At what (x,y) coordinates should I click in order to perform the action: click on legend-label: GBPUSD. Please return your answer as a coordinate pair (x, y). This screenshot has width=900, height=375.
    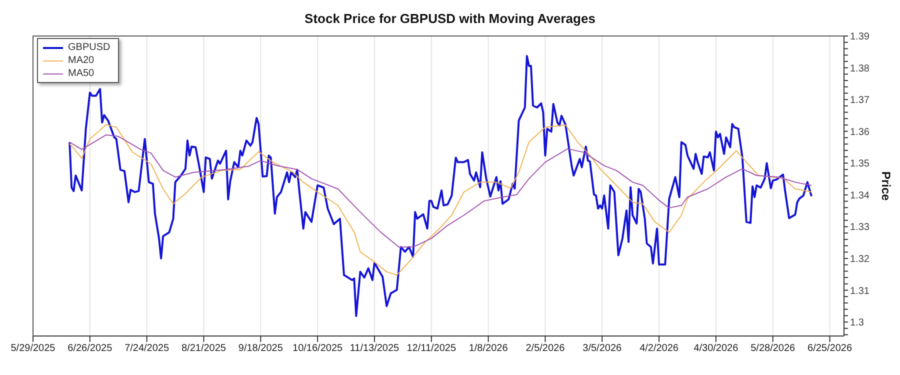
    Looking at the image, I should click on (89, 47).